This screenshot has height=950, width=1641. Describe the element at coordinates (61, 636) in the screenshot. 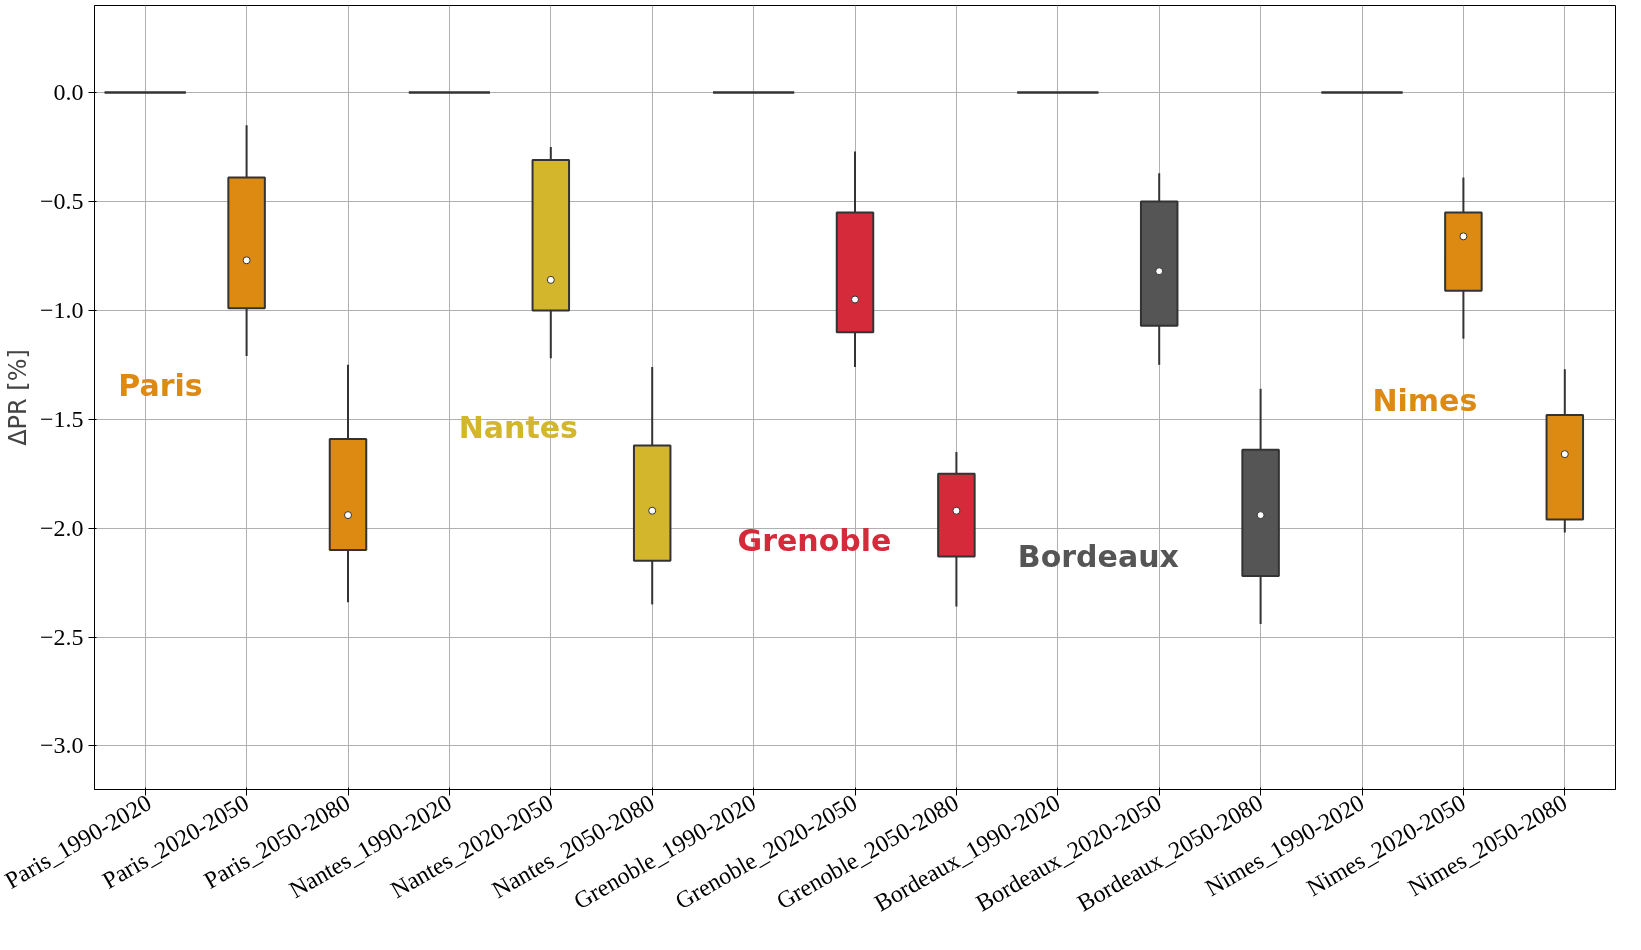

I see `y-tick-label: −2.5` at that location.